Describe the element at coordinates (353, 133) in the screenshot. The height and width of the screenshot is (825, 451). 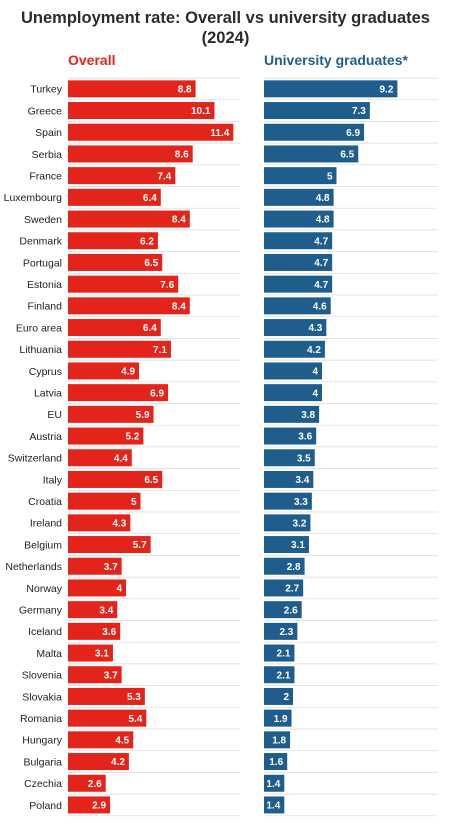
I see `graduates-value-label: 6.9` at that location.